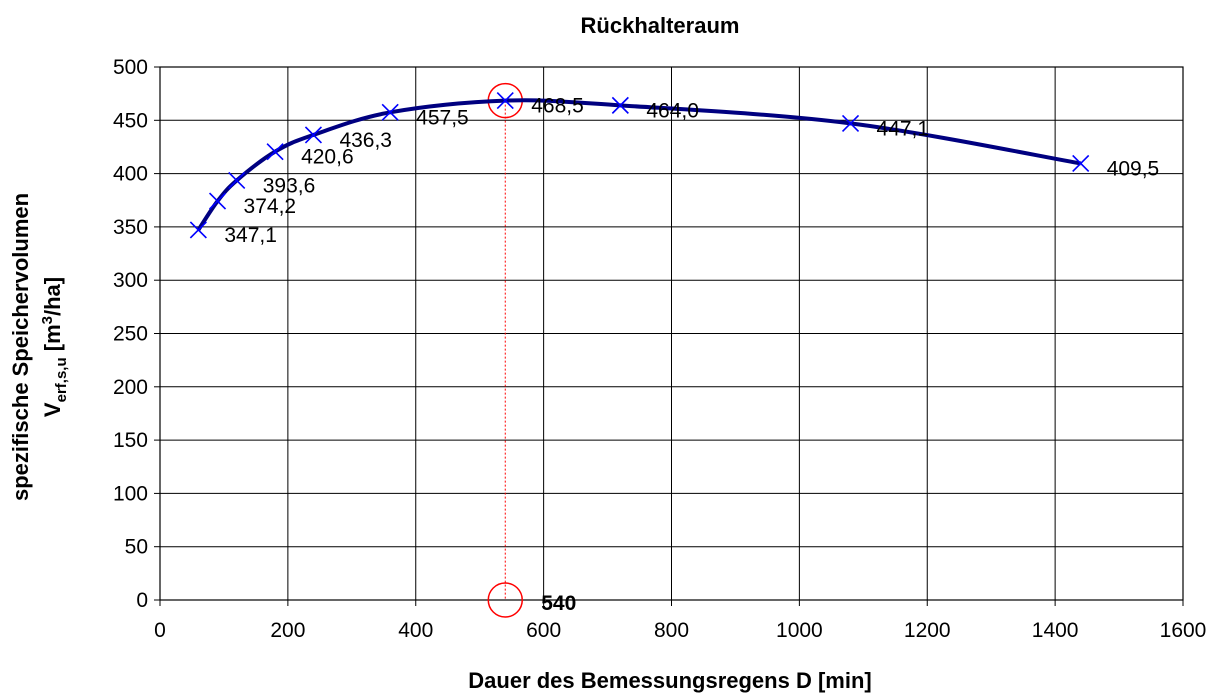 The width and height of the screenshot is (1220, 695). I want to click on y-tick-label: 300, so click(130, 280).